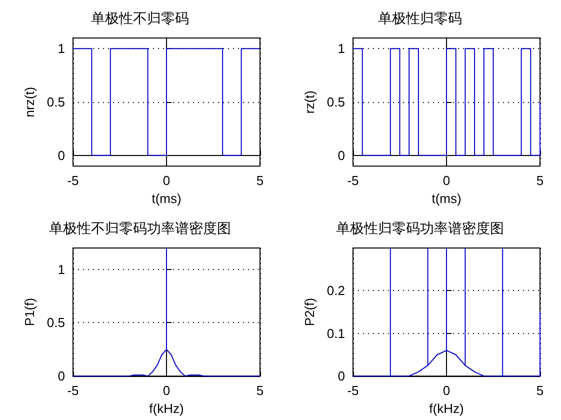  Describe the element at coordinates (140, 18) in the screenshot. I see `chart-title: 单极性不归零码` at that location.